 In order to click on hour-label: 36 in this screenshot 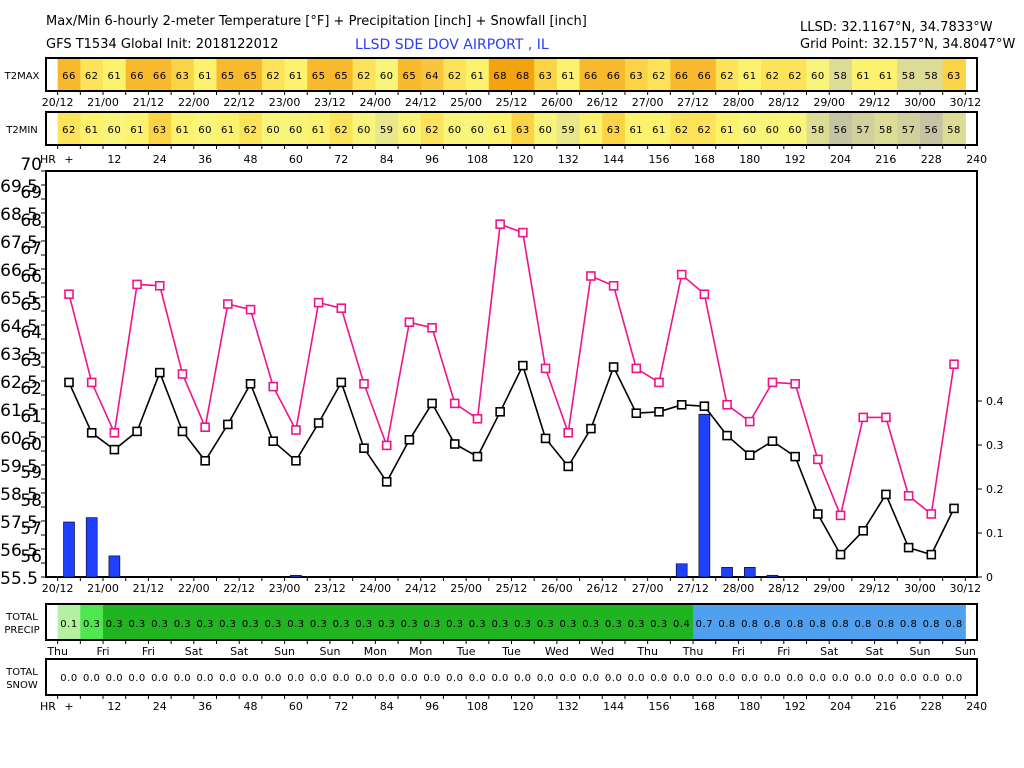, I will do `click(205, 706)`.